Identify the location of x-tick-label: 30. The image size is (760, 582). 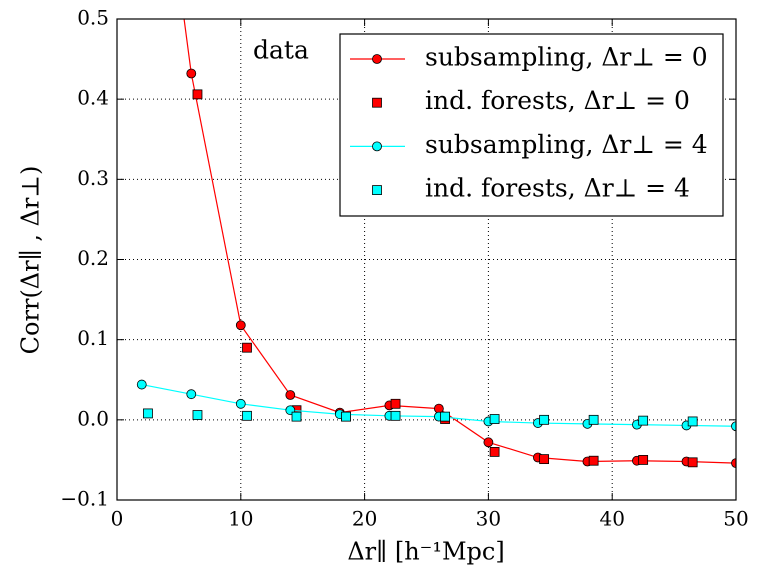
(488, 519).